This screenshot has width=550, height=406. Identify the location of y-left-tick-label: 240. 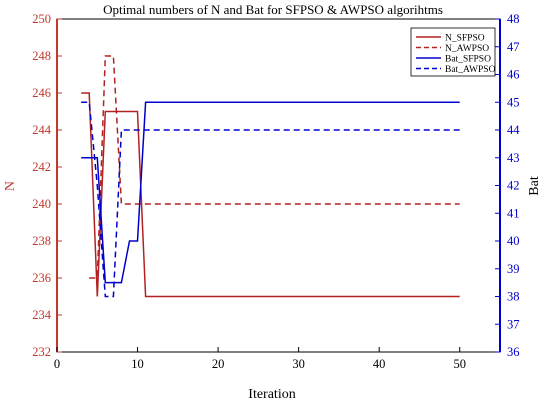
(41, 204).